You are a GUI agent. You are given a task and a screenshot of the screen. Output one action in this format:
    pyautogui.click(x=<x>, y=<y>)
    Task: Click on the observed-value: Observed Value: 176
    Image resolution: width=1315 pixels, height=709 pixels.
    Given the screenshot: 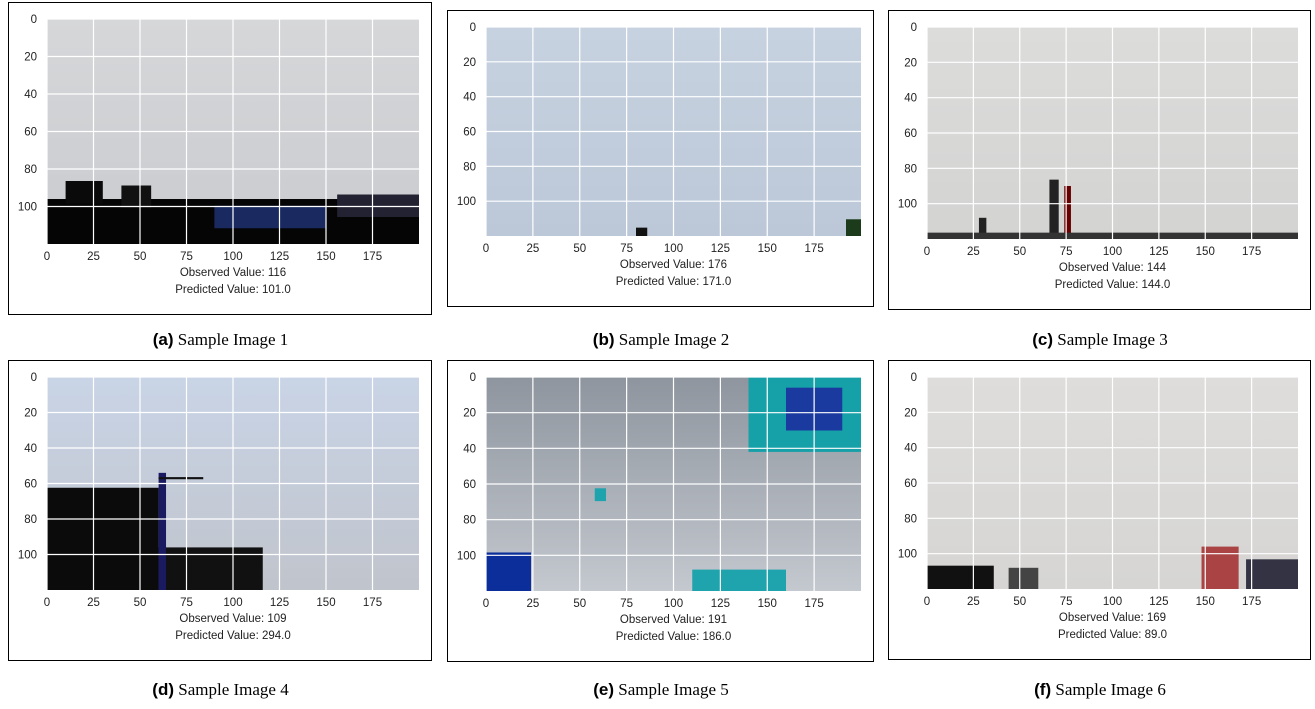 What is the action you would take?
    pyautogui.click(x=673, y=265)
    